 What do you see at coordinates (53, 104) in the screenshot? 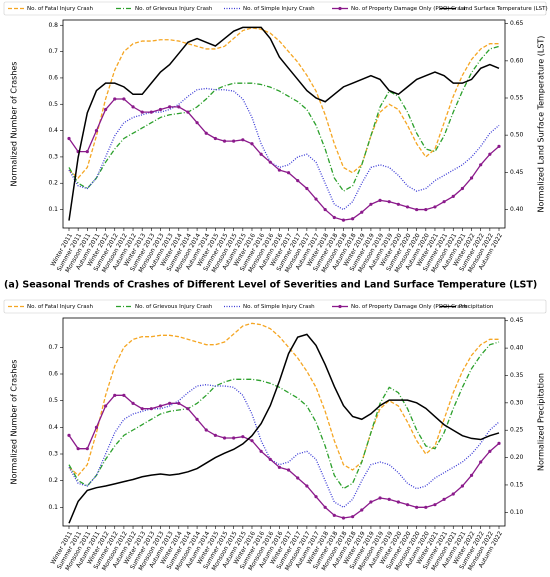
I see `y-tick-label: 0.5` at bounding box center [53, 104].